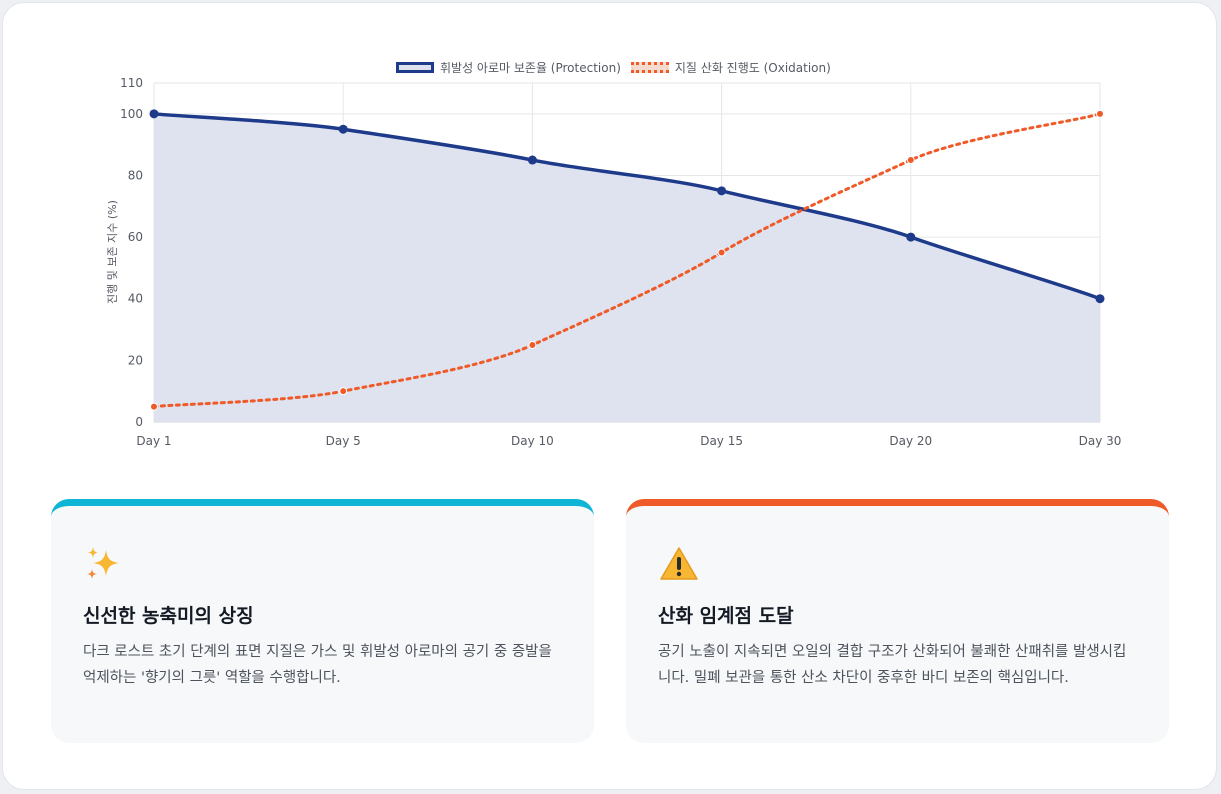 This screenshot has width=1221, height=794. Describe the element at coordinates (135, 175) in the screenshot. I see `y-tick-label: 80` at that location.